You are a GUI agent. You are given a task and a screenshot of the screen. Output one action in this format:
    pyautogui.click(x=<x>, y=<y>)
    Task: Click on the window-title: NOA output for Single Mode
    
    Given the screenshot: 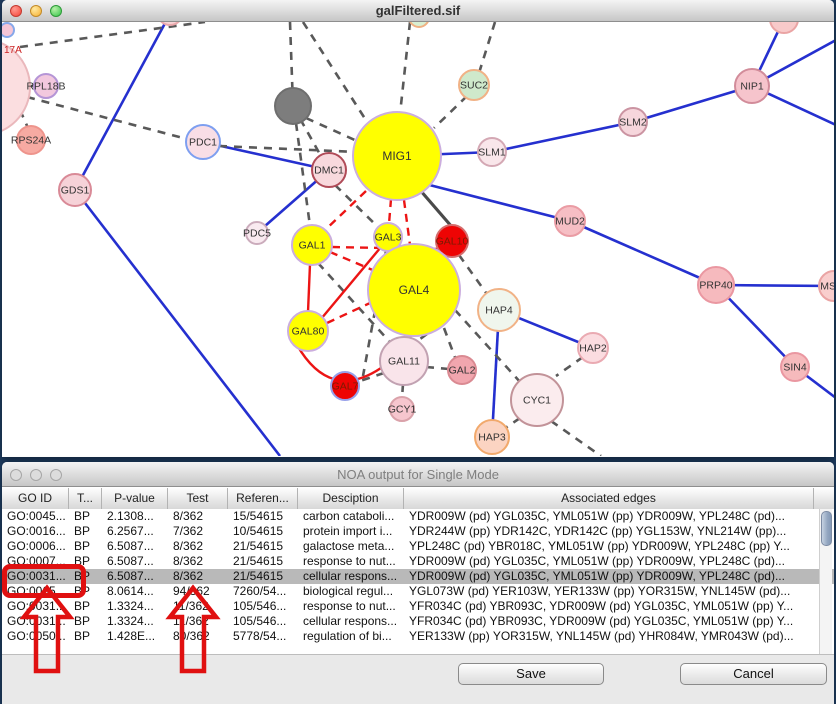 What is the action you would take?
    pyautogui.click(x=418, y=474)
    